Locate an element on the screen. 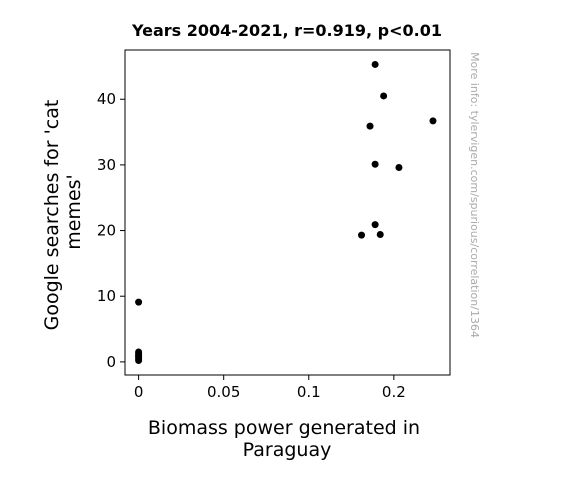  y-axis-label: Google searches for 'cat memes' is located at coordinates (63, 212).